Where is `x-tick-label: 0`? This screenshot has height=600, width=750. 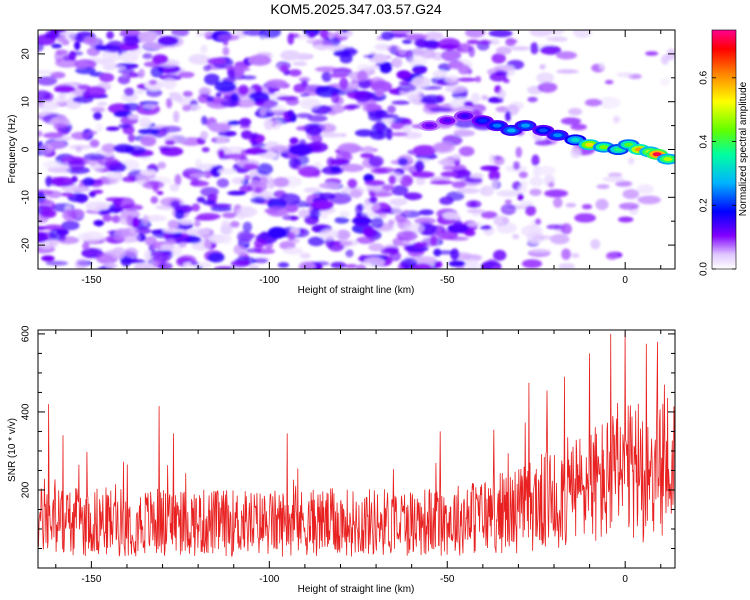
x-tick-label: 0 is located at coordinates (625, 280).